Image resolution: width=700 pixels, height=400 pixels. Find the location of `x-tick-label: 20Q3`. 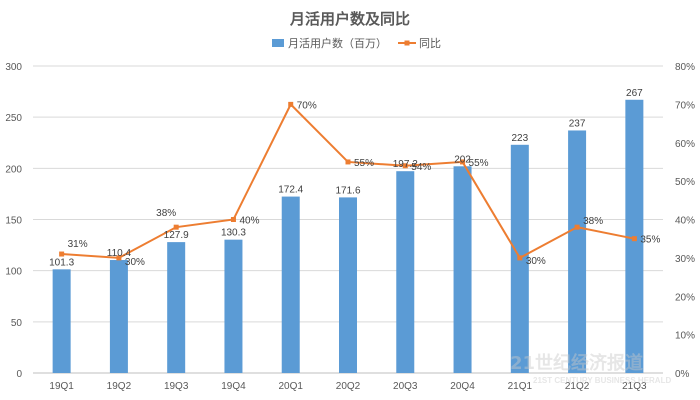

x-tick-label: 20Q3 is located at coordinates (405, 386).